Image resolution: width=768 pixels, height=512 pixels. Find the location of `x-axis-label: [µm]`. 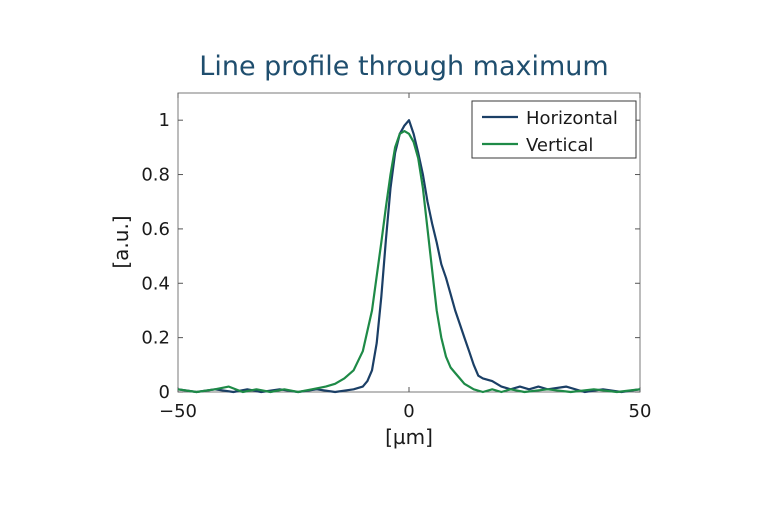

x-axis-label: [µm] is located at coordinates (409, 437).